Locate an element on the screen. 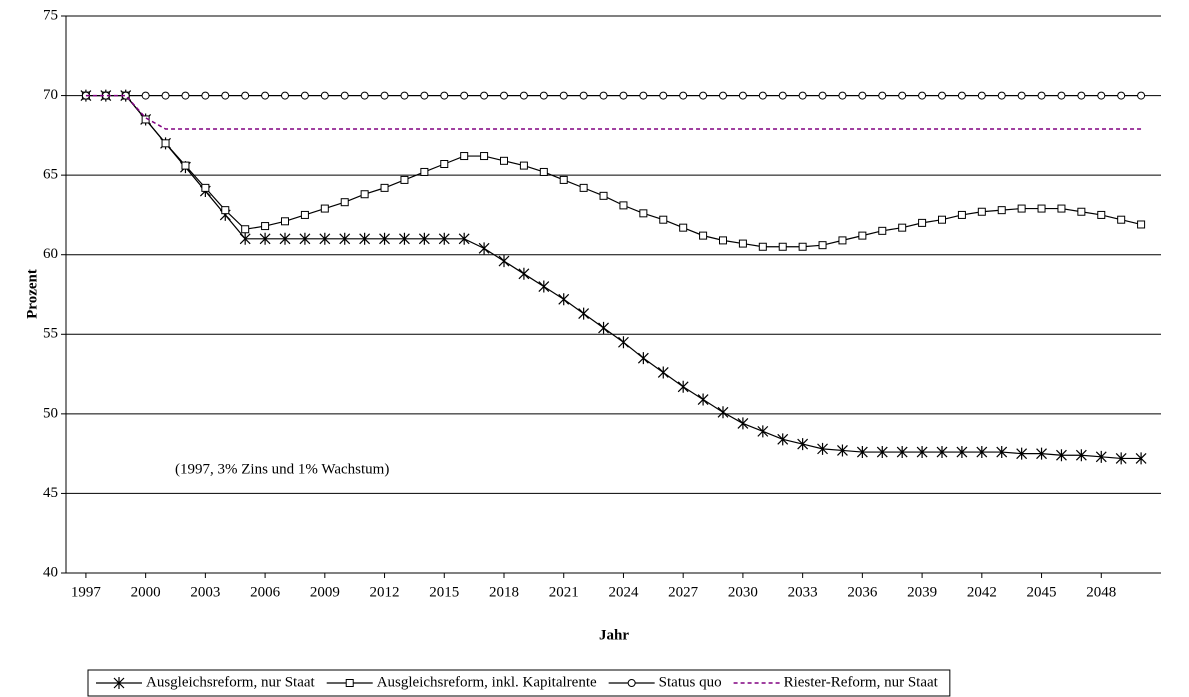  y-tick-label: 60 is located at coordinates (50, 254).